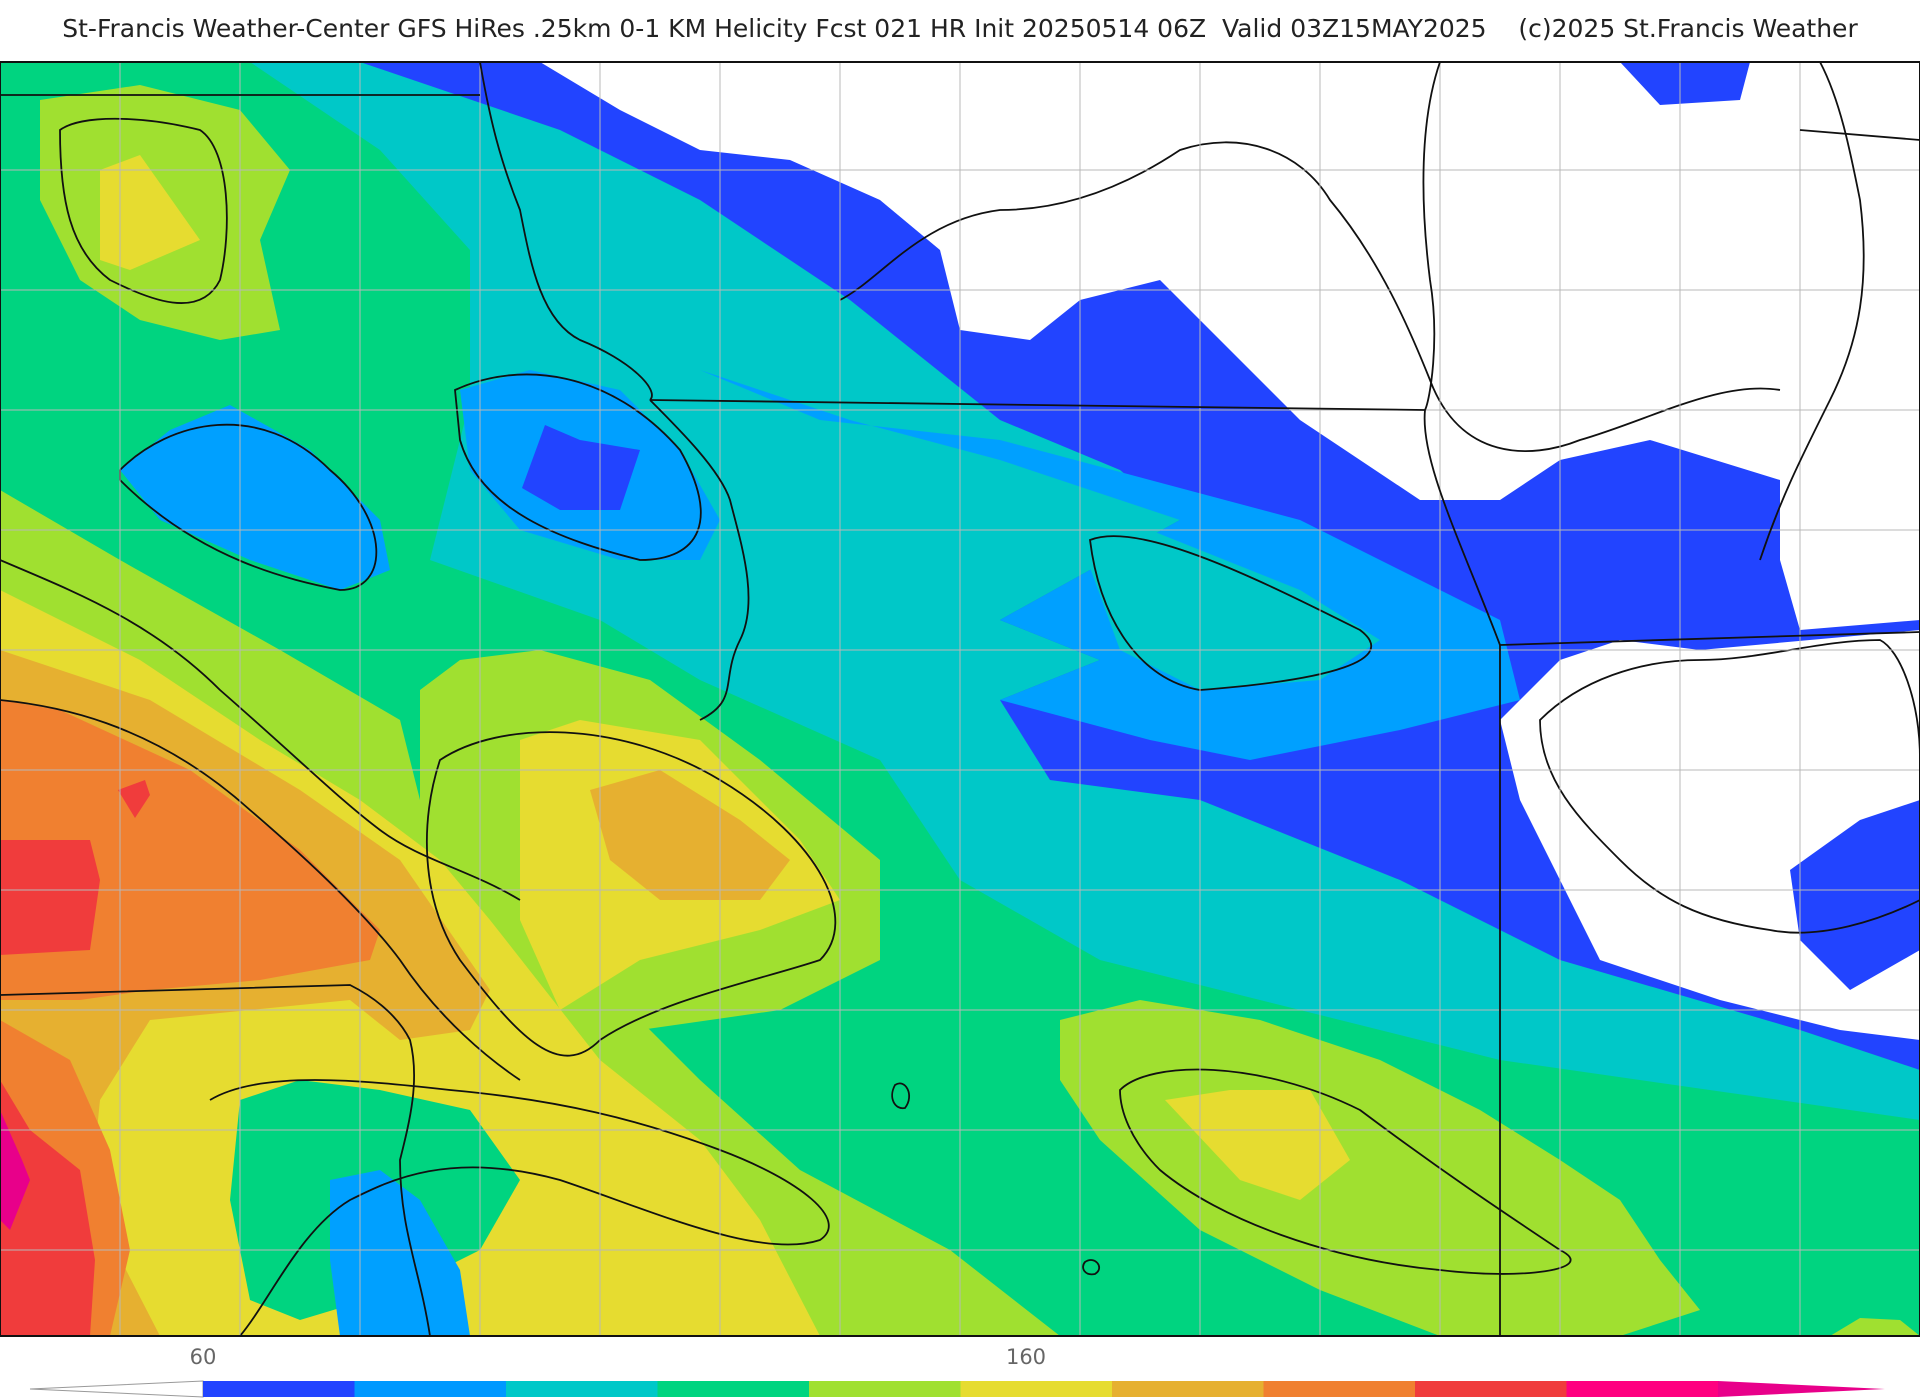  I want to click on border-ne-lake, so click(1859, 135).